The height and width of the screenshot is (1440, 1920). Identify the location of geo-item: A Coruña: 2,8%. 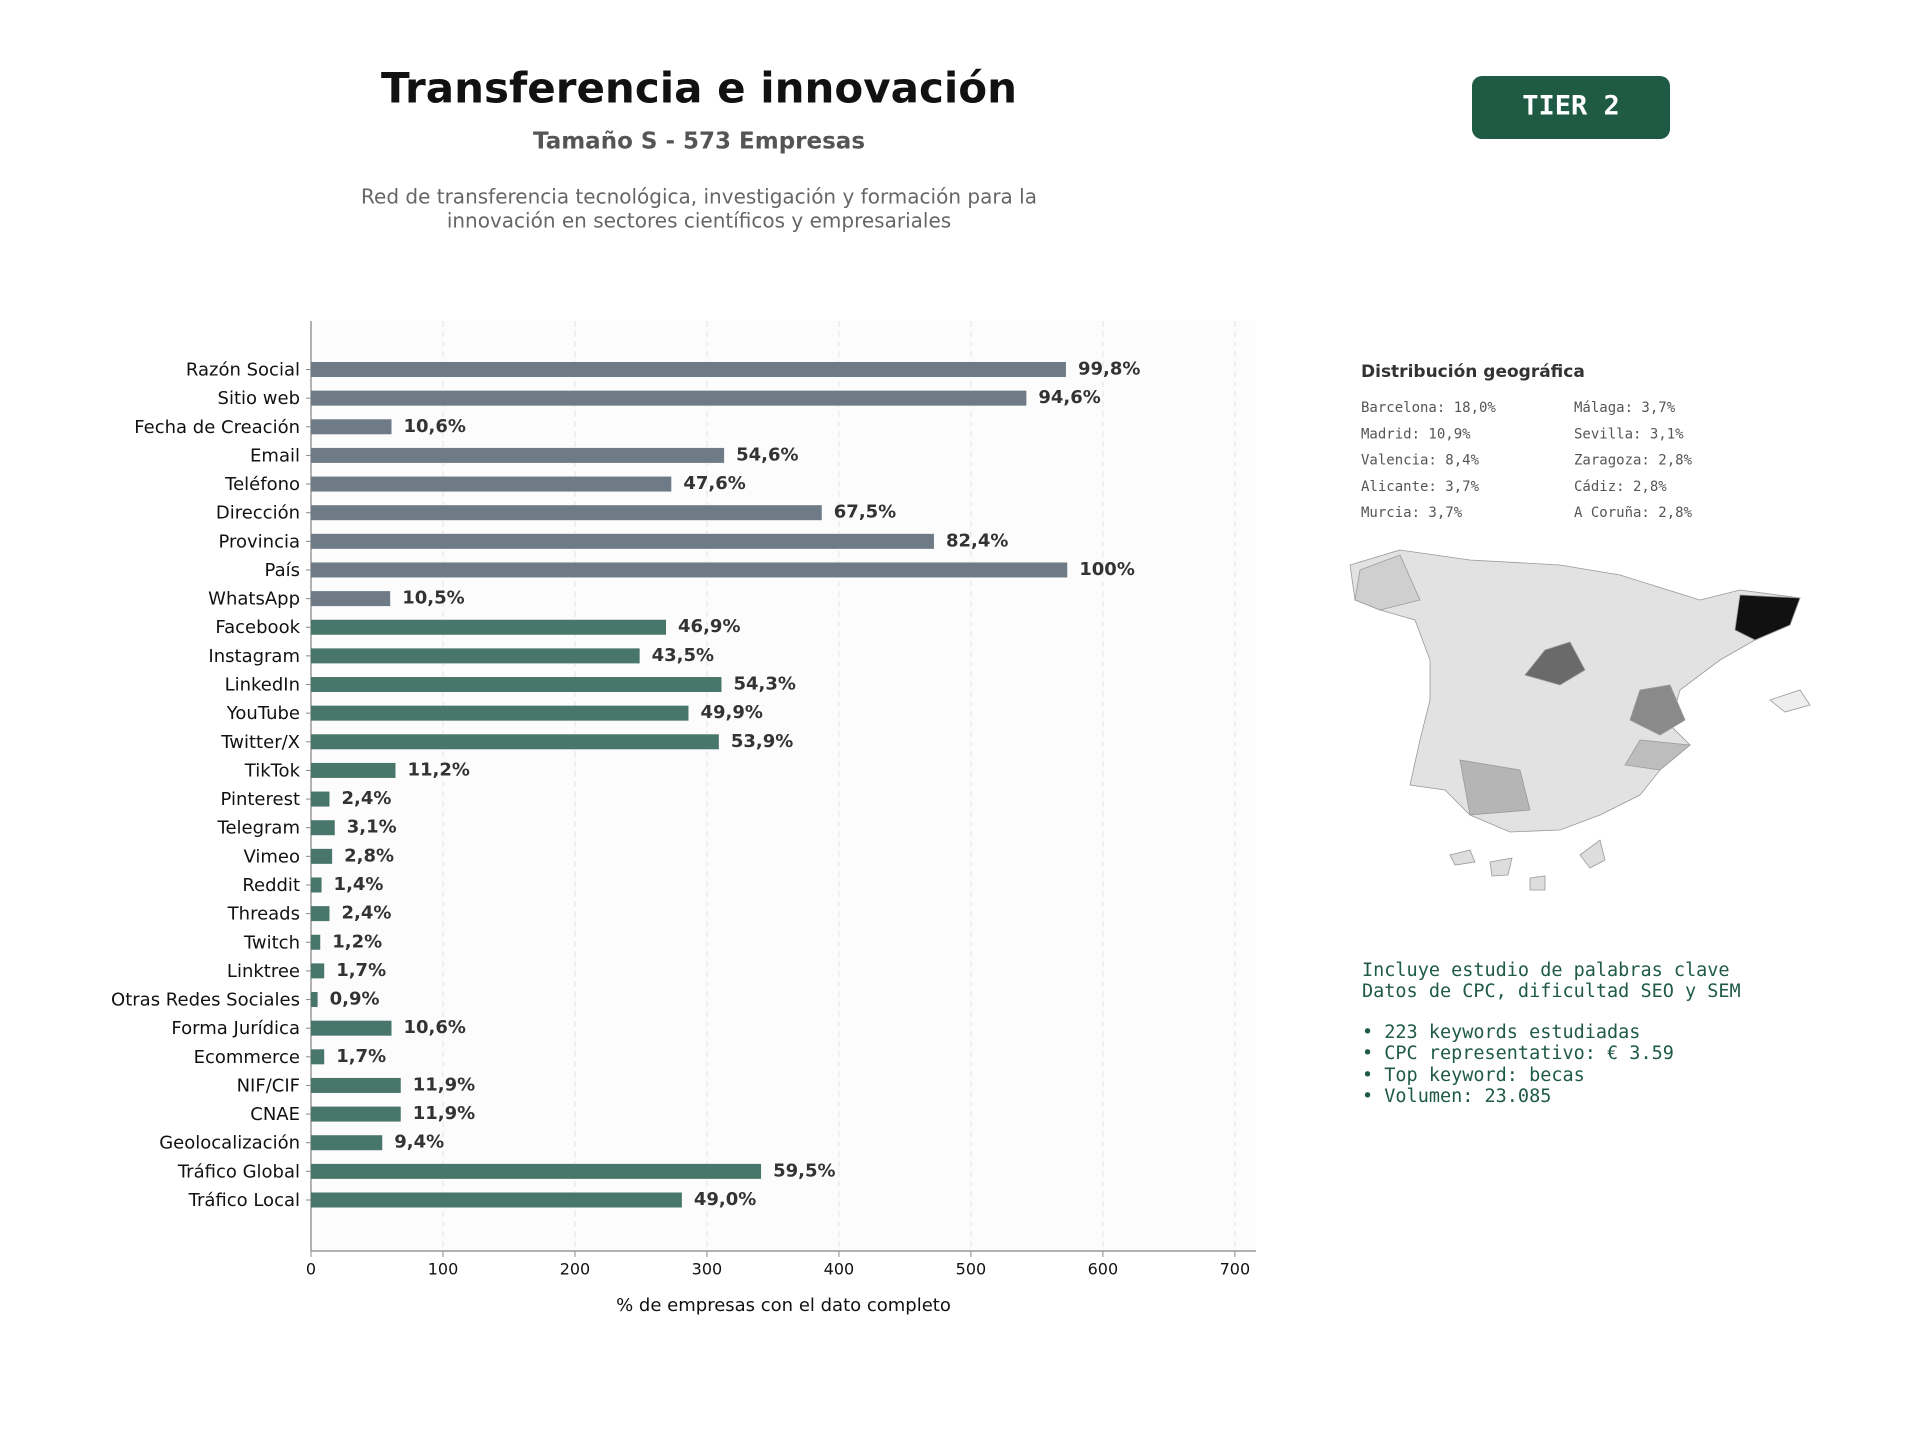
(1633, 513).